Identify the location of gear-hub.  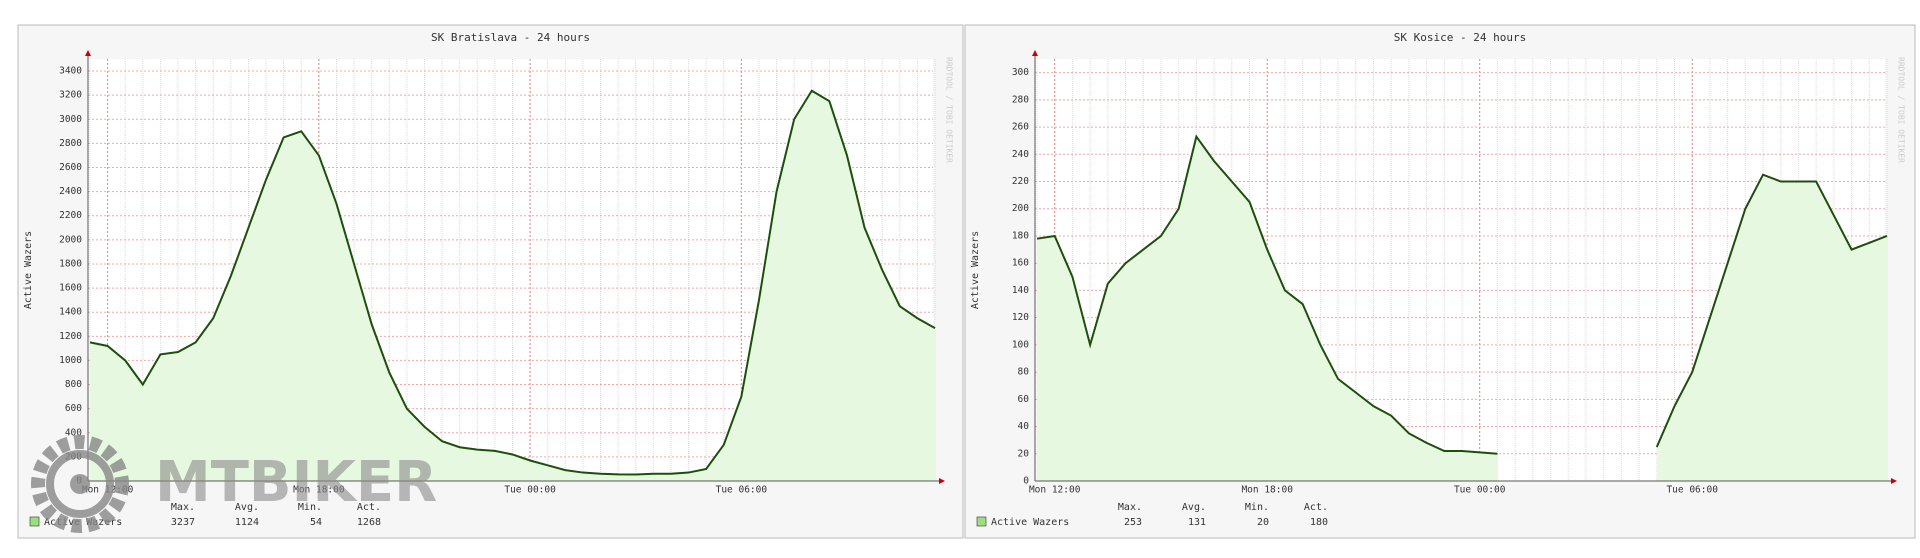
(80, 484).